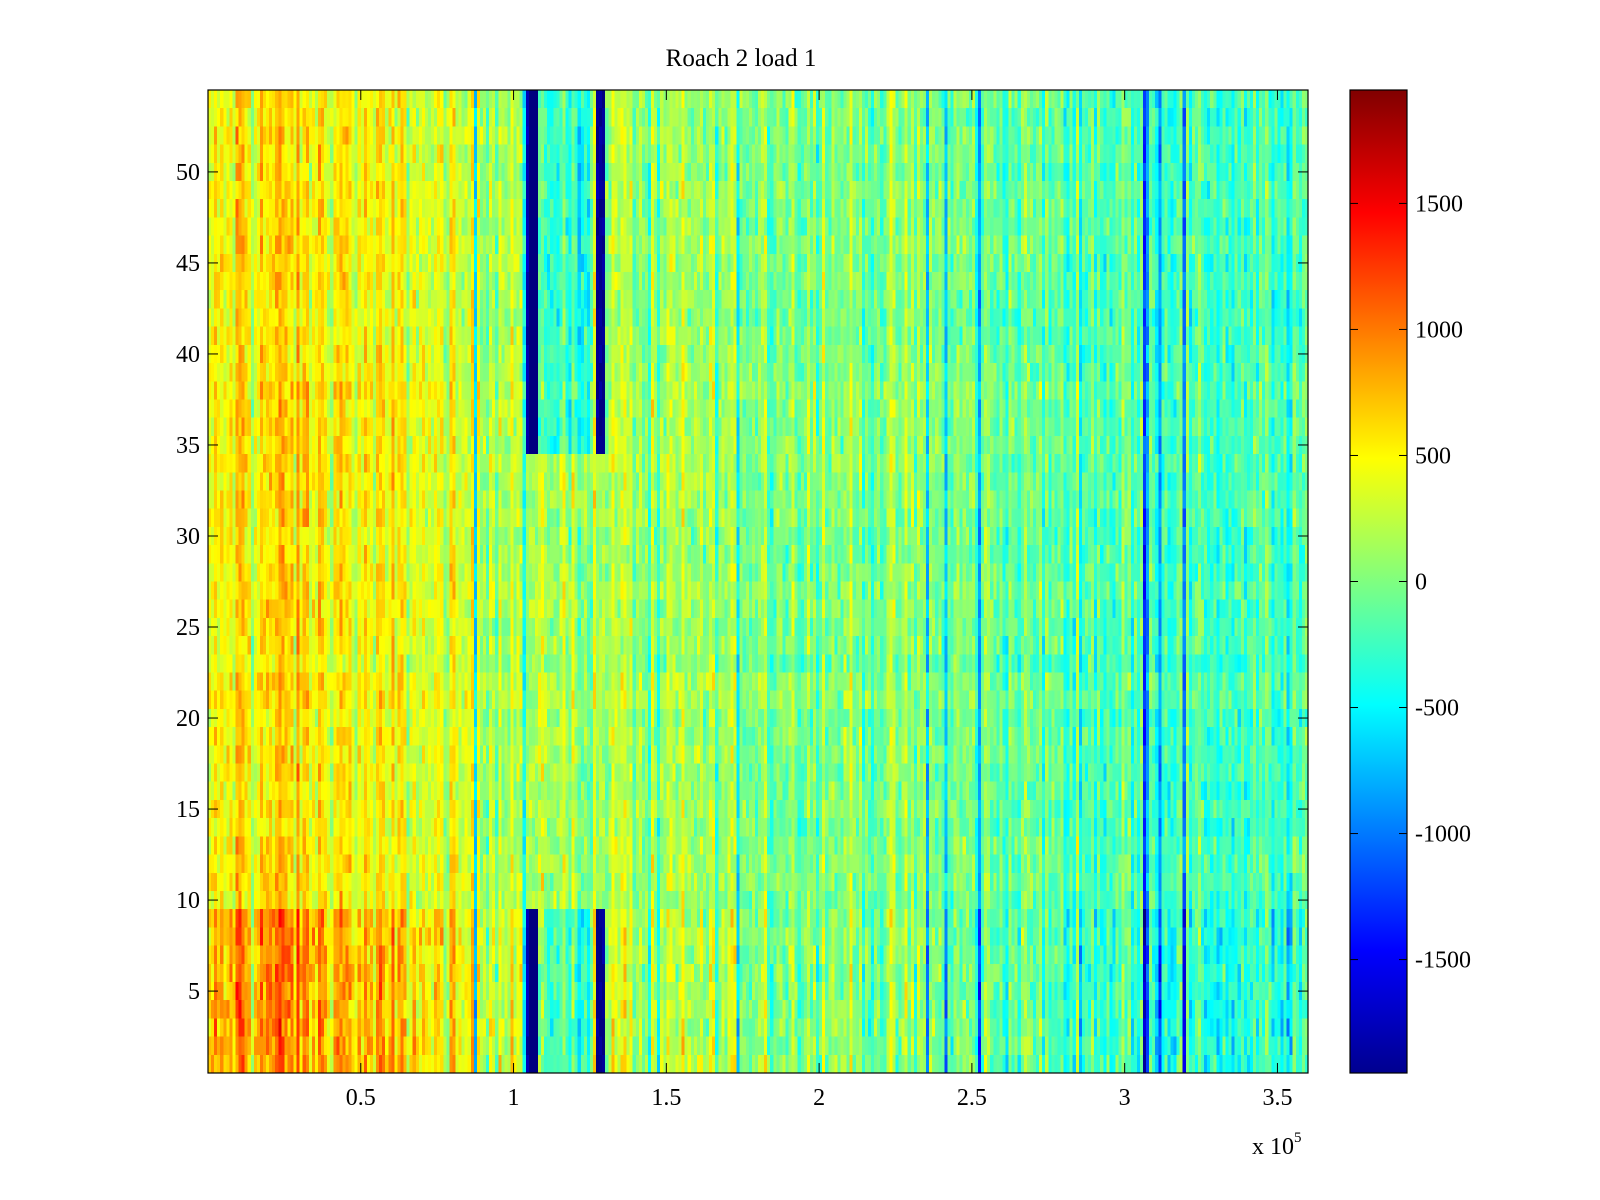  I want to click on y-tick-label: 45, so click(188, 264).